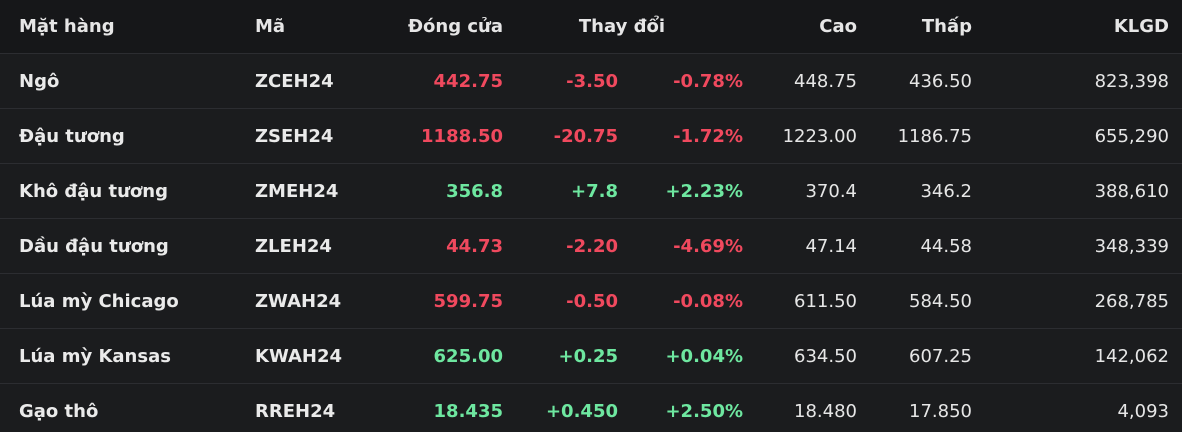 The image size is (1182, 432). Describe the element at coordinates (294, 81) in the screenshot. I see `commodity-code: ZCEH24` at that location.